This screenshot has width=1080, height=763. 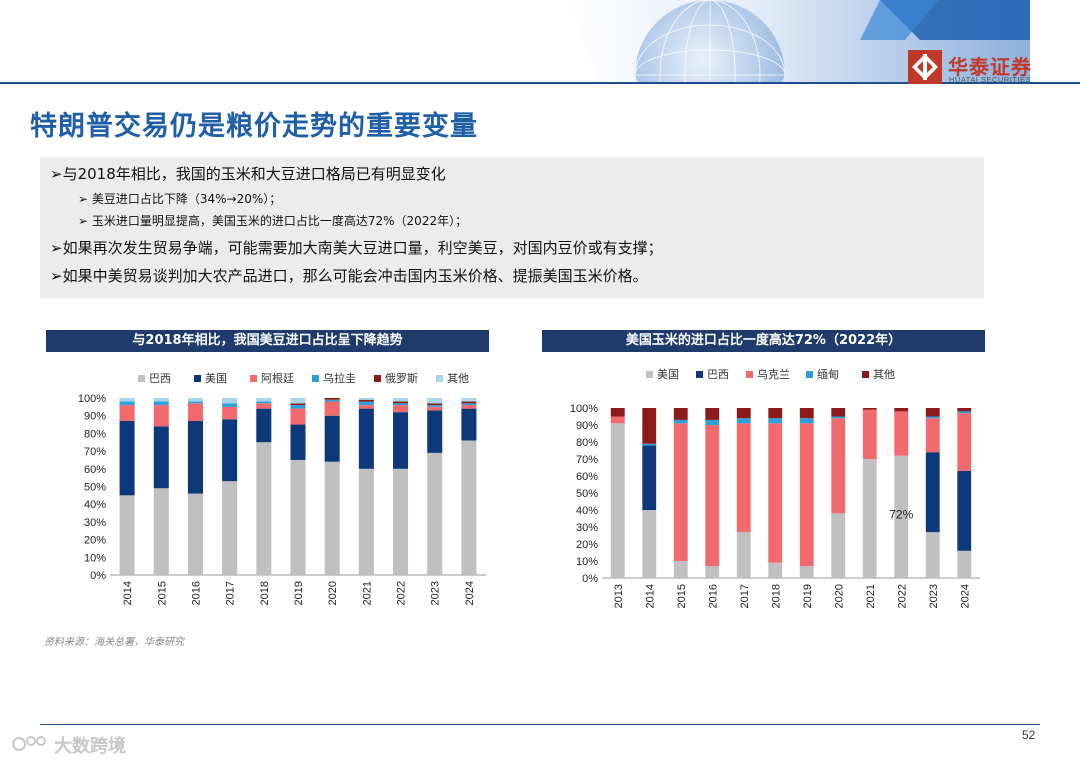 What do you see at coordinates (798, 42) in the screenshot?
I see `globe-graphic` at bounding box center [798, 42].